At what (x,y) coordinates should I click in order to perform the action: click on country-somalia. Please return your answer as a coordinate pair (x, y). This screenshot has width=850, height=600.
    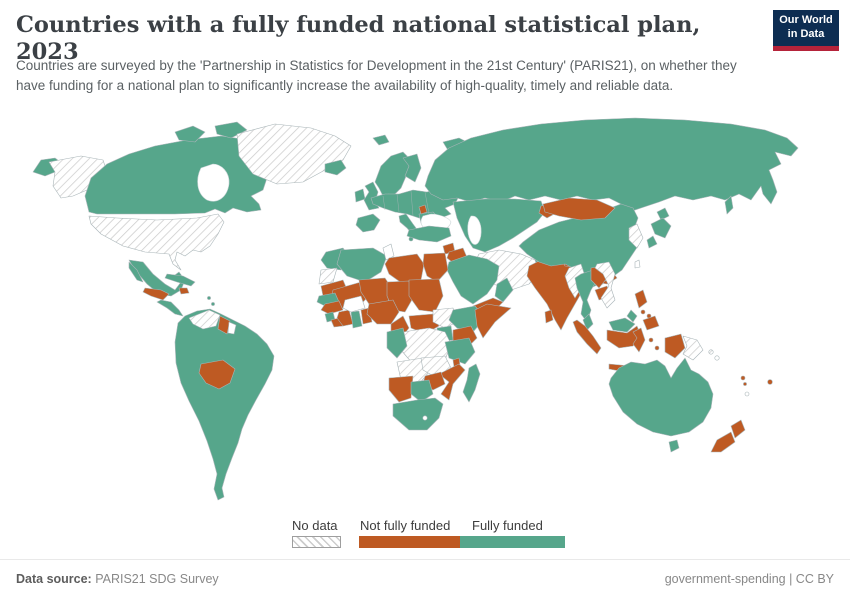
    Looking at the image, I should click on (493, 321).